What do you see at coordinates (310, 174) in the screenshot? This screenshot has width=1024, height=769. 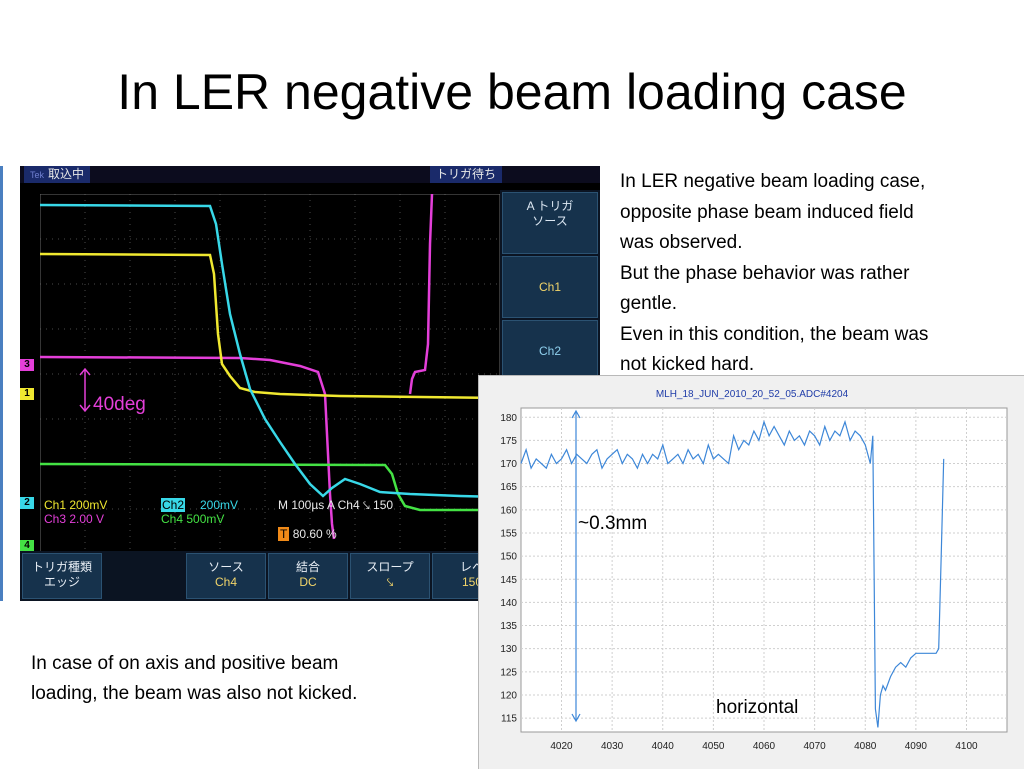 I see `scope-top-bar` at bounding box center [310, 174].